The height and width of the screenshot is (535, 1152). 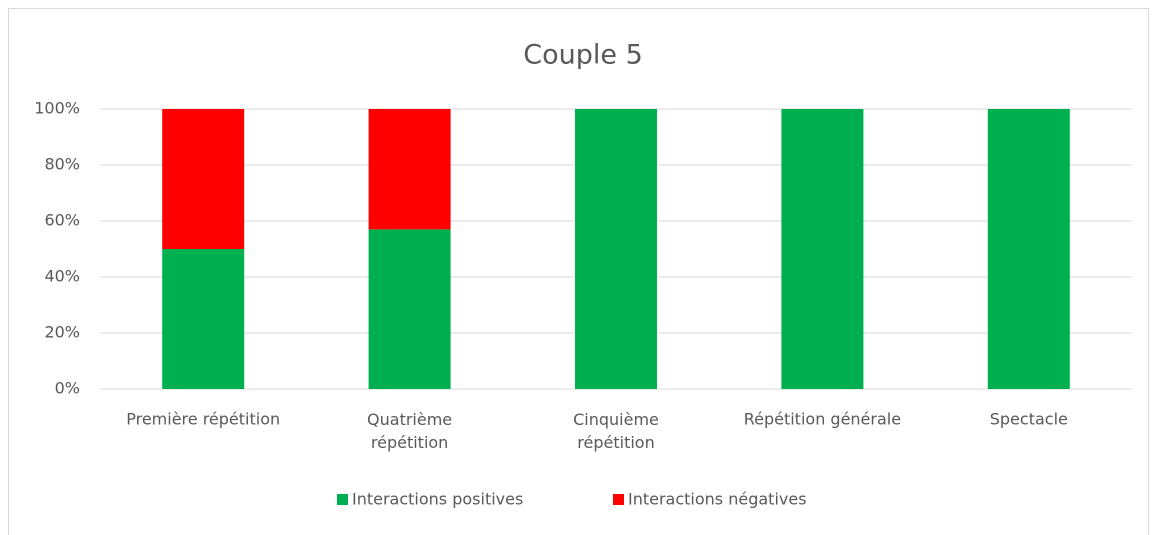 I want to click on y-tick-label: 20%, so click(x=62, y=332).